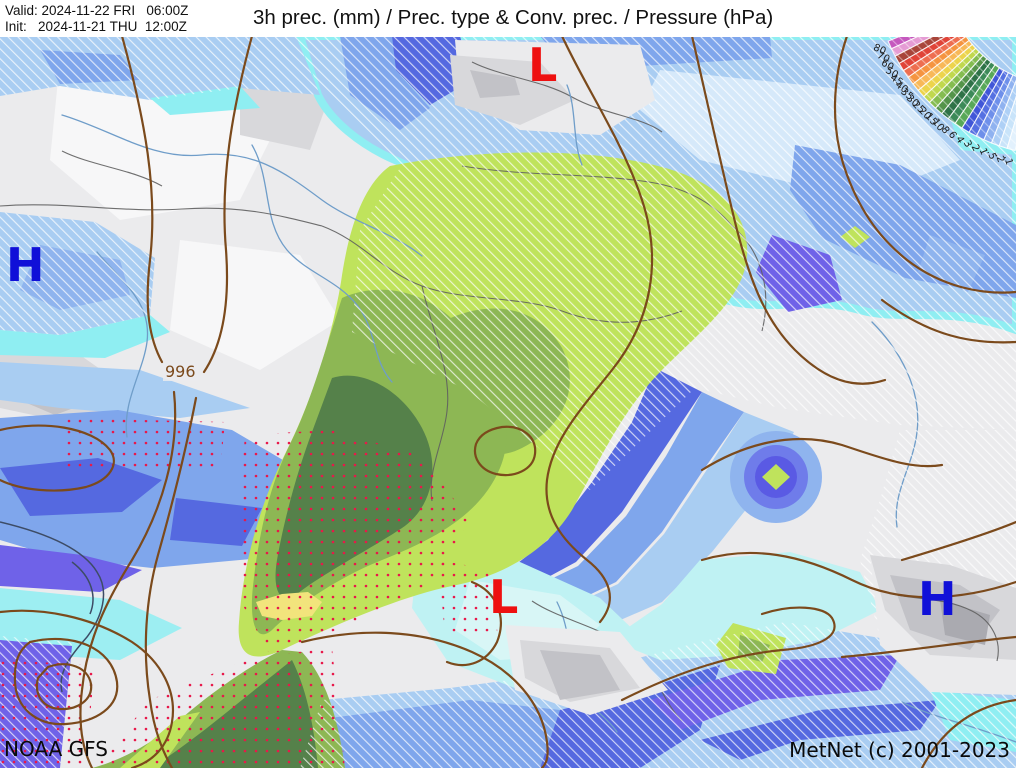 Image resolution: width=1016 pixels, height=768 pixels. What do you see at coordinates (97, 10) in the screenshot?
I see `valid-time-label: Valid: 2024-11-22 FRI 06:00Z` at bounding box center [97, 10].